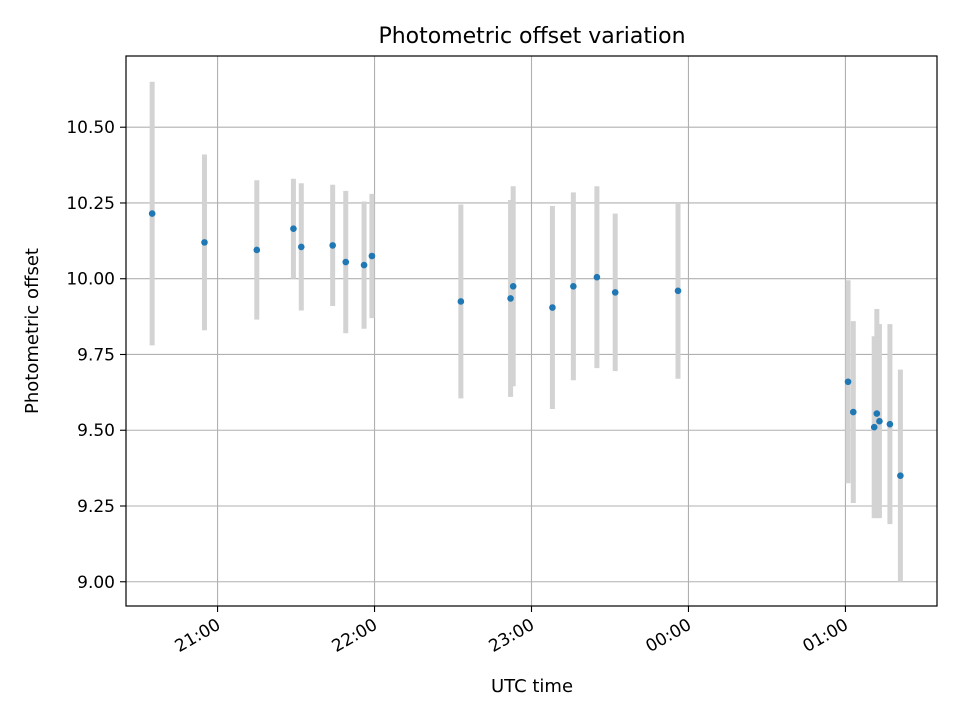 This screenshot has width=960, height=724. I want to click on y-tick-label: 9.00, so click(96, 583).